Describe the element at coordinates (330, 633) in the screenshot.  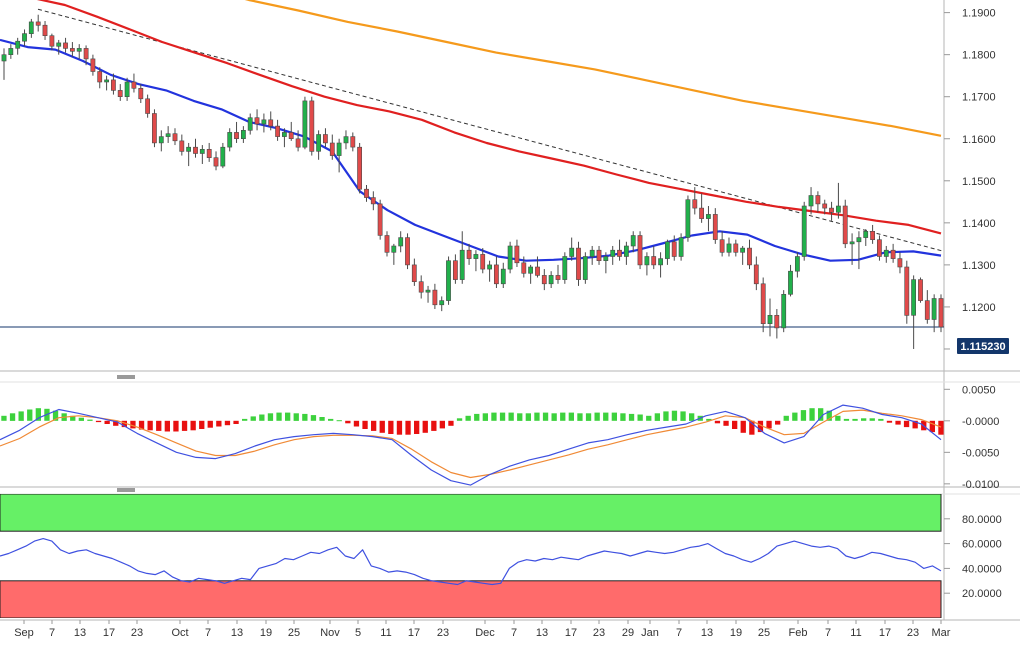
I see `time-tick-label: Nov` at that location.